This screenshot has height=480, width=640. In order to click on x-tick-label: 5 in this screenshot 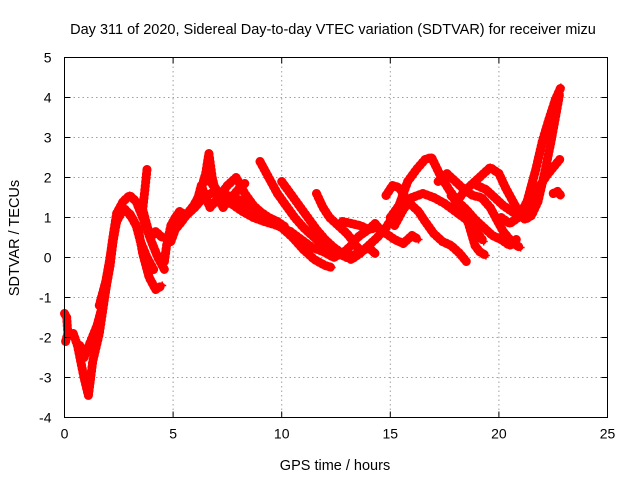, I will do `click(173, 434)`.